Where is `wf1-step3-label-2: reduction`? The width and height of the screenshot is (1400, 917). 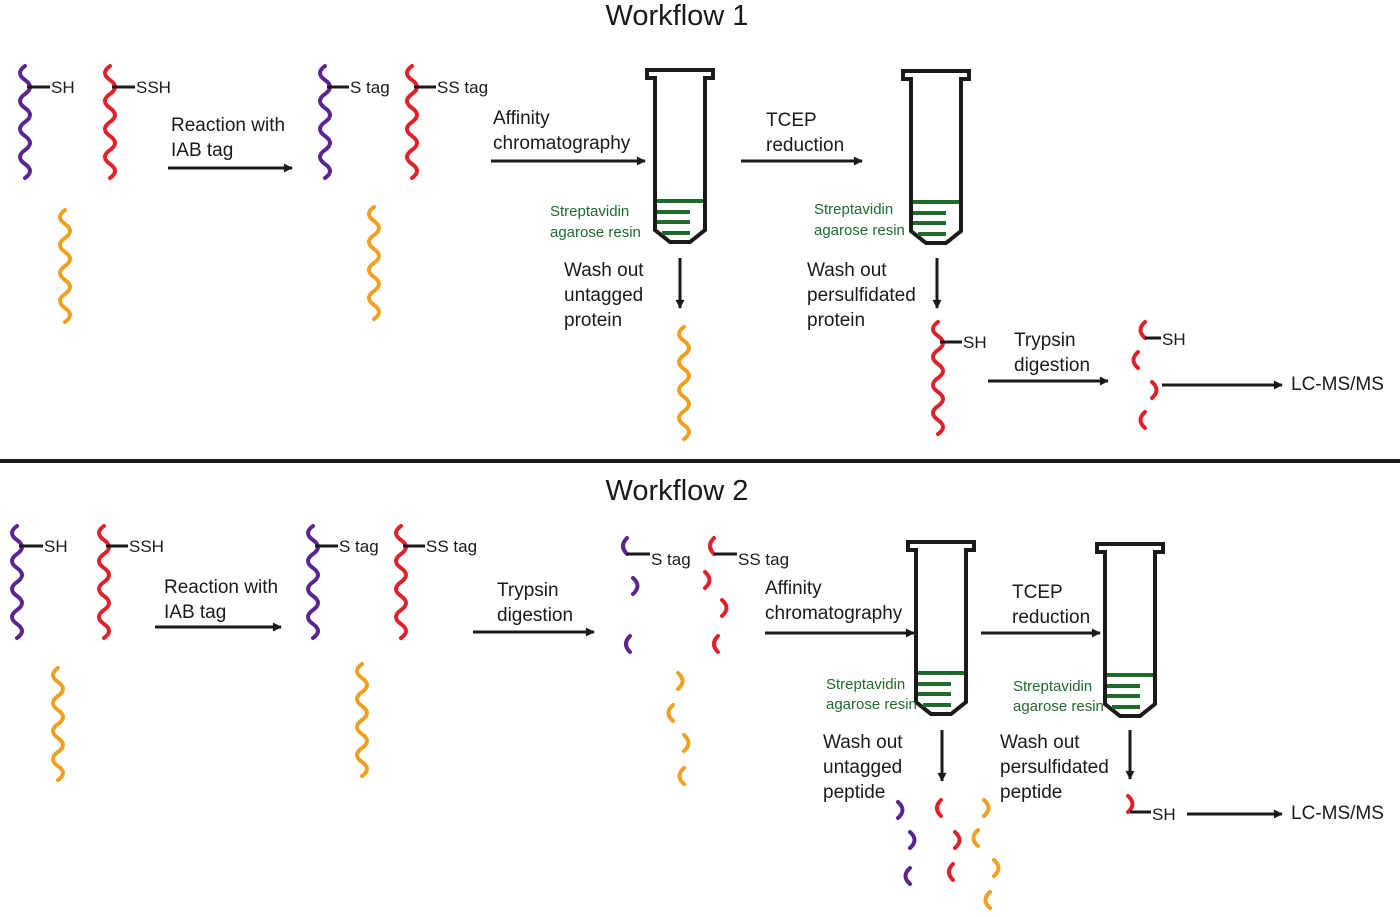 wf1-step3-label-2: reduction is located at coordinates (805, 145).